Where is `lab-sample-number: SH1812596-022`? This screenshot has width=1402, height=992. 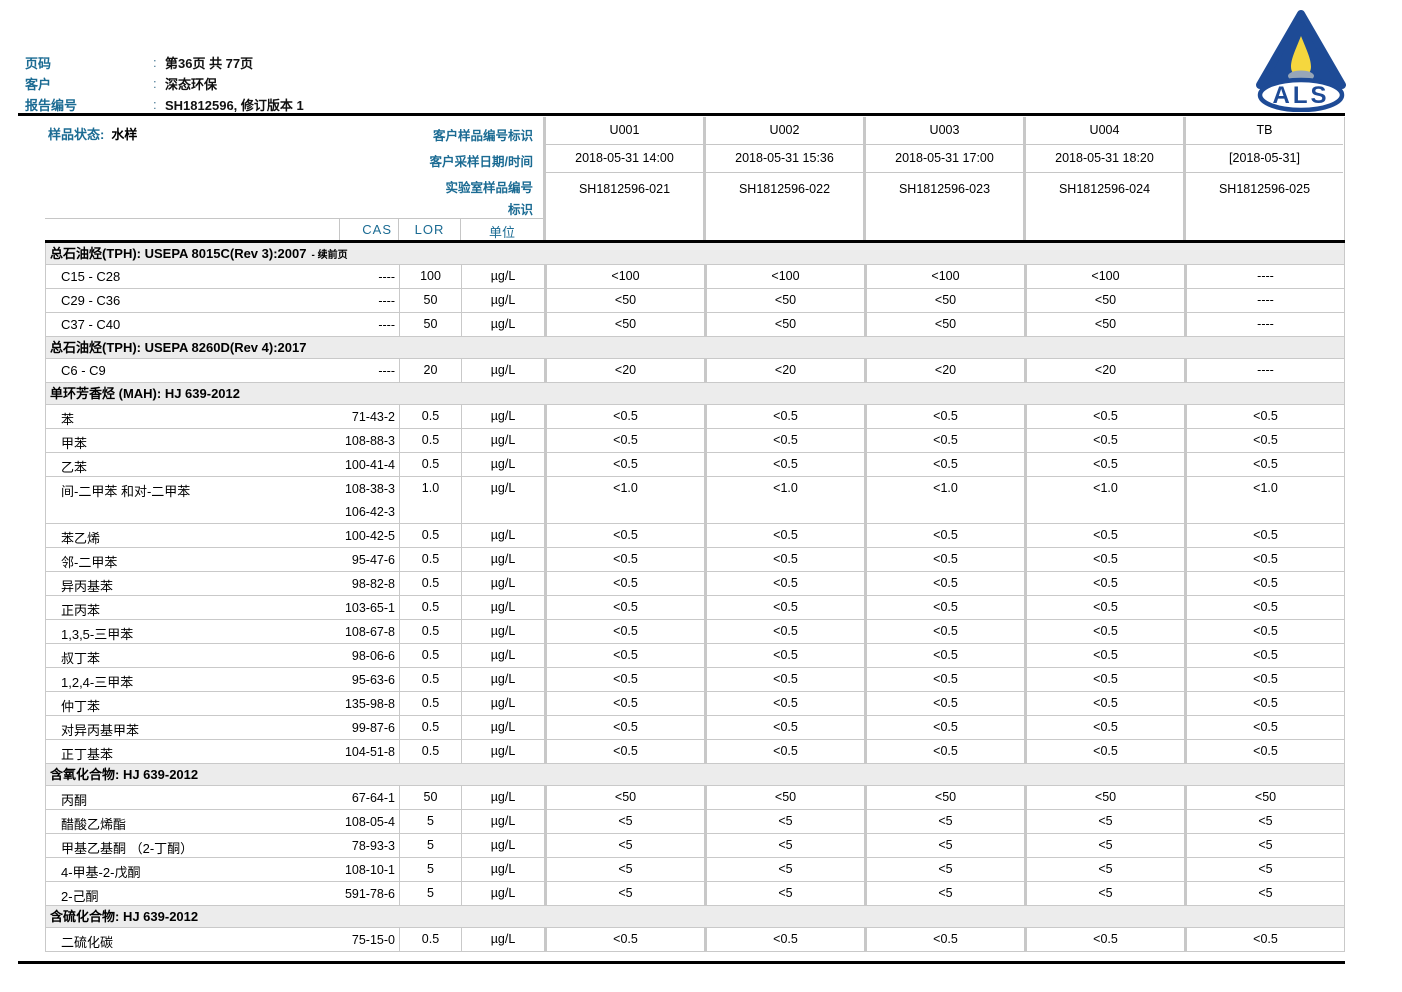 lab-sample-number: SH1812596-022 is located at coordinates (784, 189).